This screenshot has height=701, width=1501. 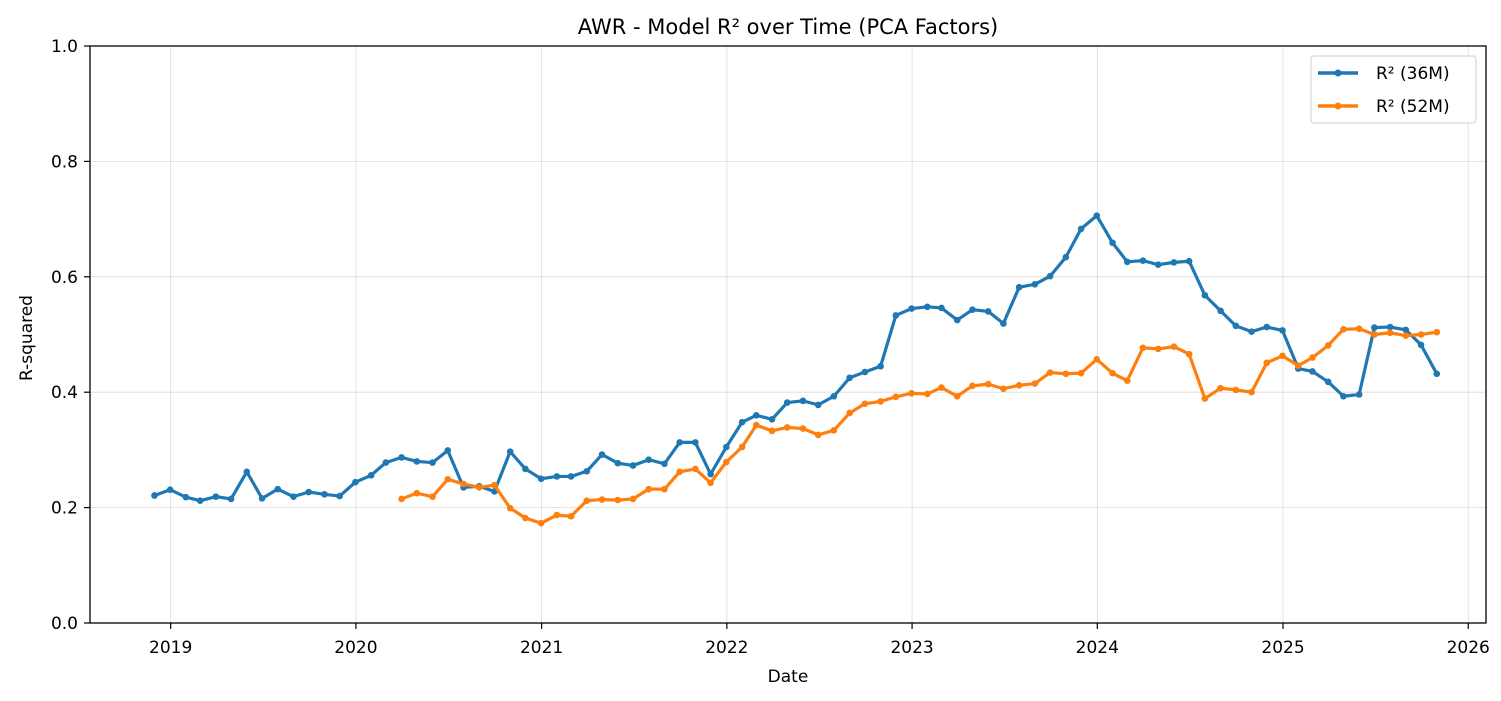 What do you see at coordinates (64, 393) in the screenshot?
I see `y-tick-label: 0.4` at bounding box center [64, 393].